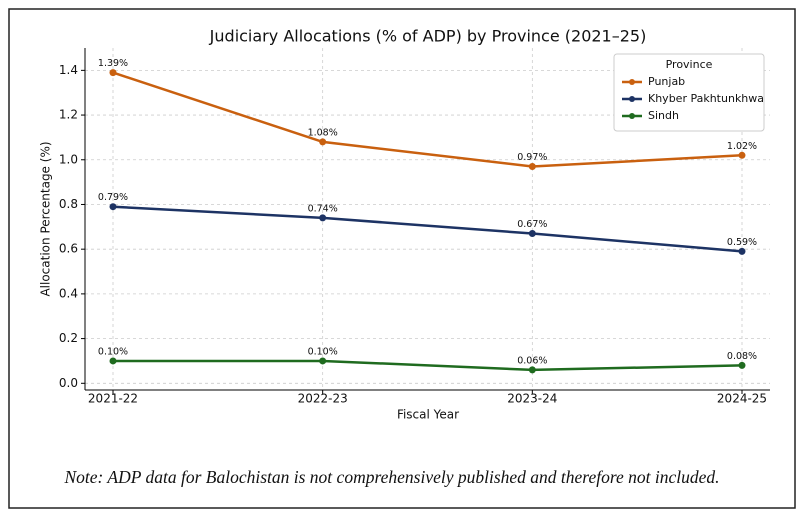  I want to click on data-label: 0.67%, so click(532, 224).